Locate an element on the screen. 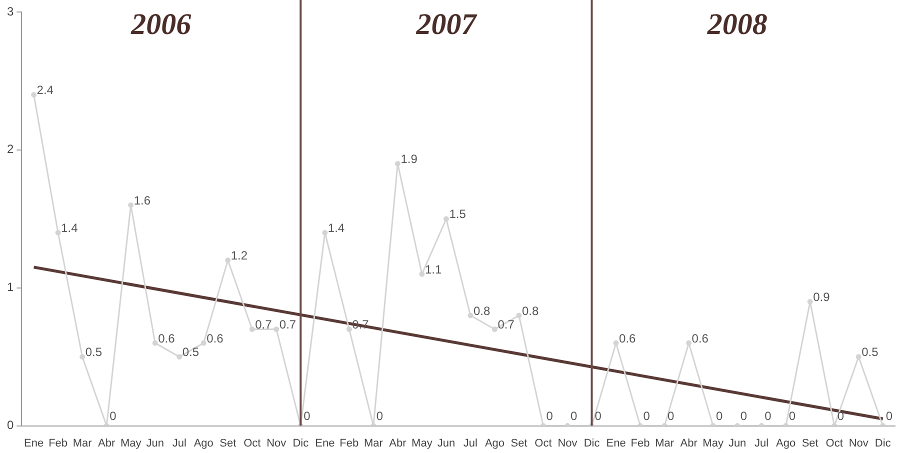  data-label: 1.6 is located at coordinates (142, 200).